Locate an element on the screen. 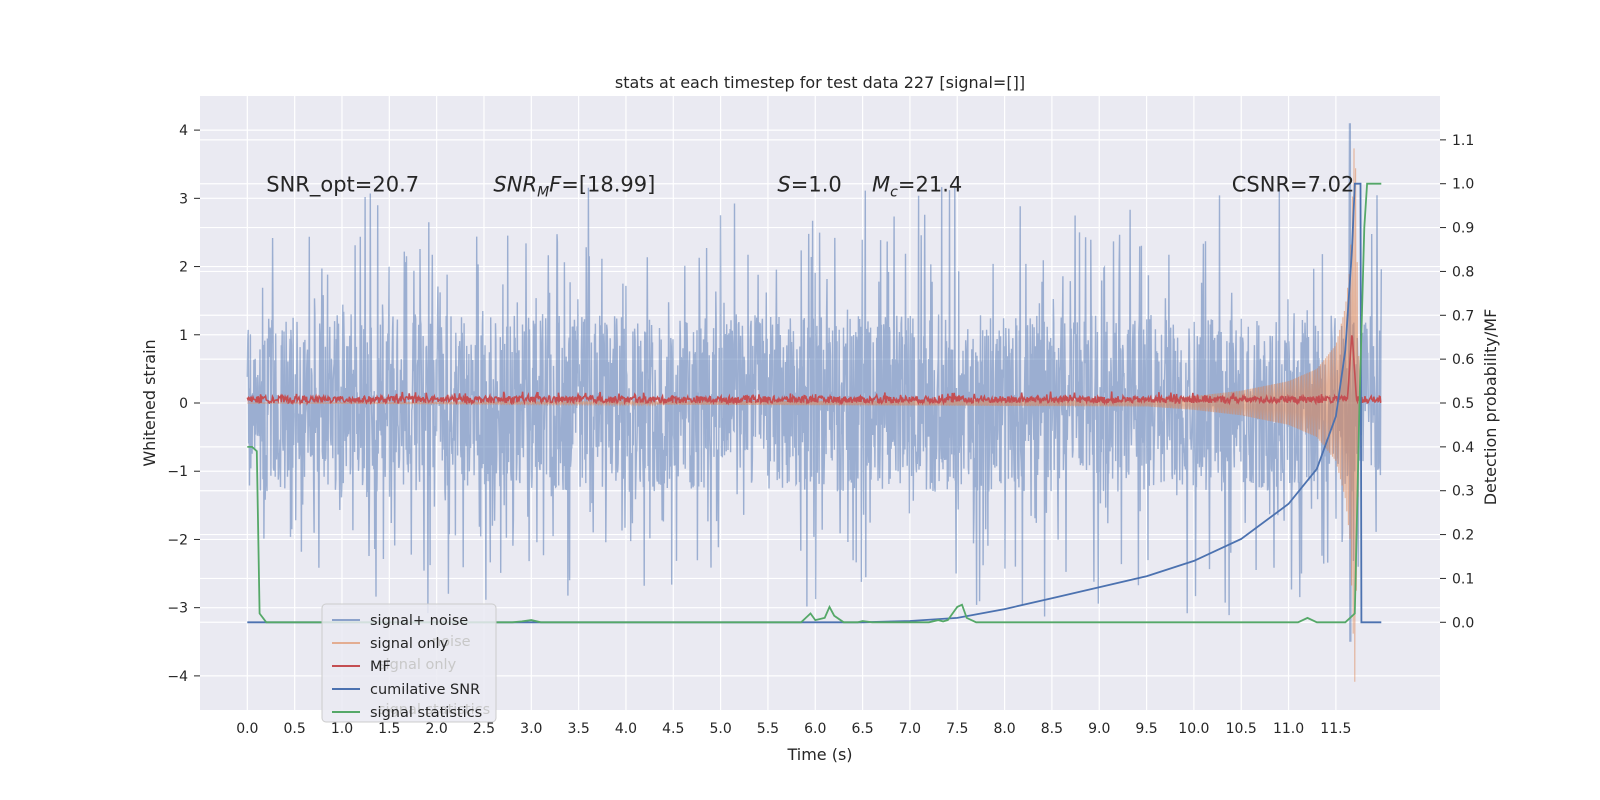 The height and width of the screenshot is (800, 1600). x-tick-label: 4.0 is located at coordinates (626, 729).